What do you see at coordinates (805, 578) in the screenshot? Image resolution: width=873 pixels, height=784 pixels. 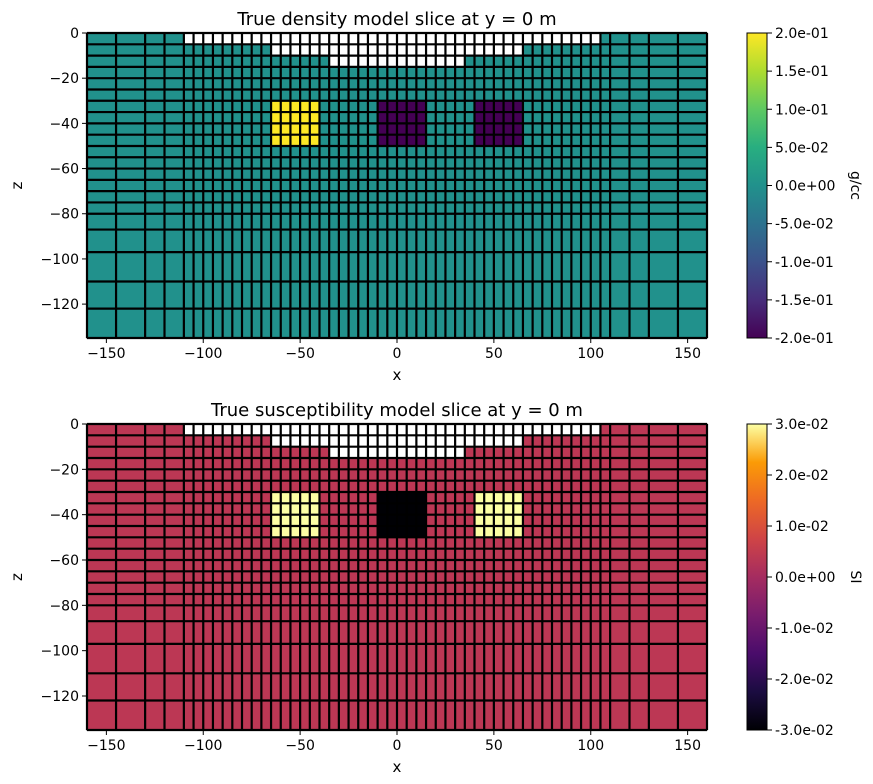 I see `colorbar-tick-label: 0.0e+00` at bounding box center [805, 578].